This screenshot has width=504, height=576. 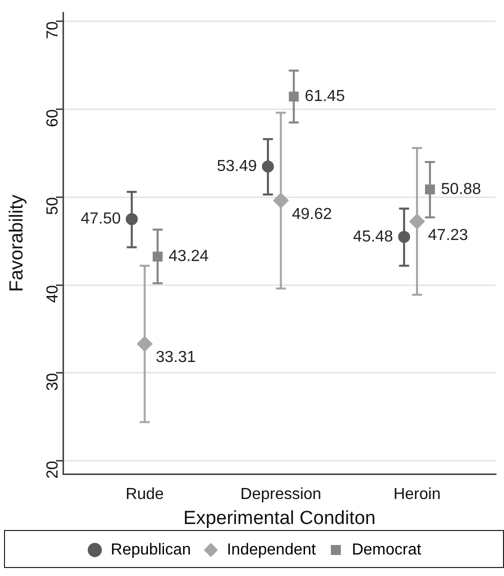 What do you see at coordinates (417, 495) in the screenshot?
I see `x-tick-label: Heroin` at bounding box center [417, 495].